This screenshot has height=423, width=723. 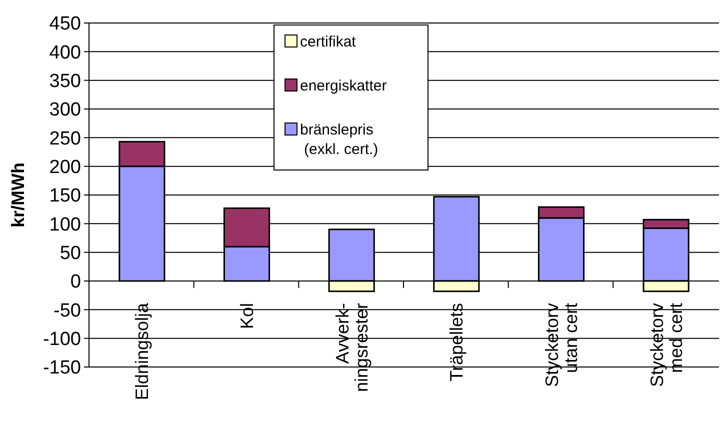 I want to click on y-tick-label: 200, so click(x=65, y=167).